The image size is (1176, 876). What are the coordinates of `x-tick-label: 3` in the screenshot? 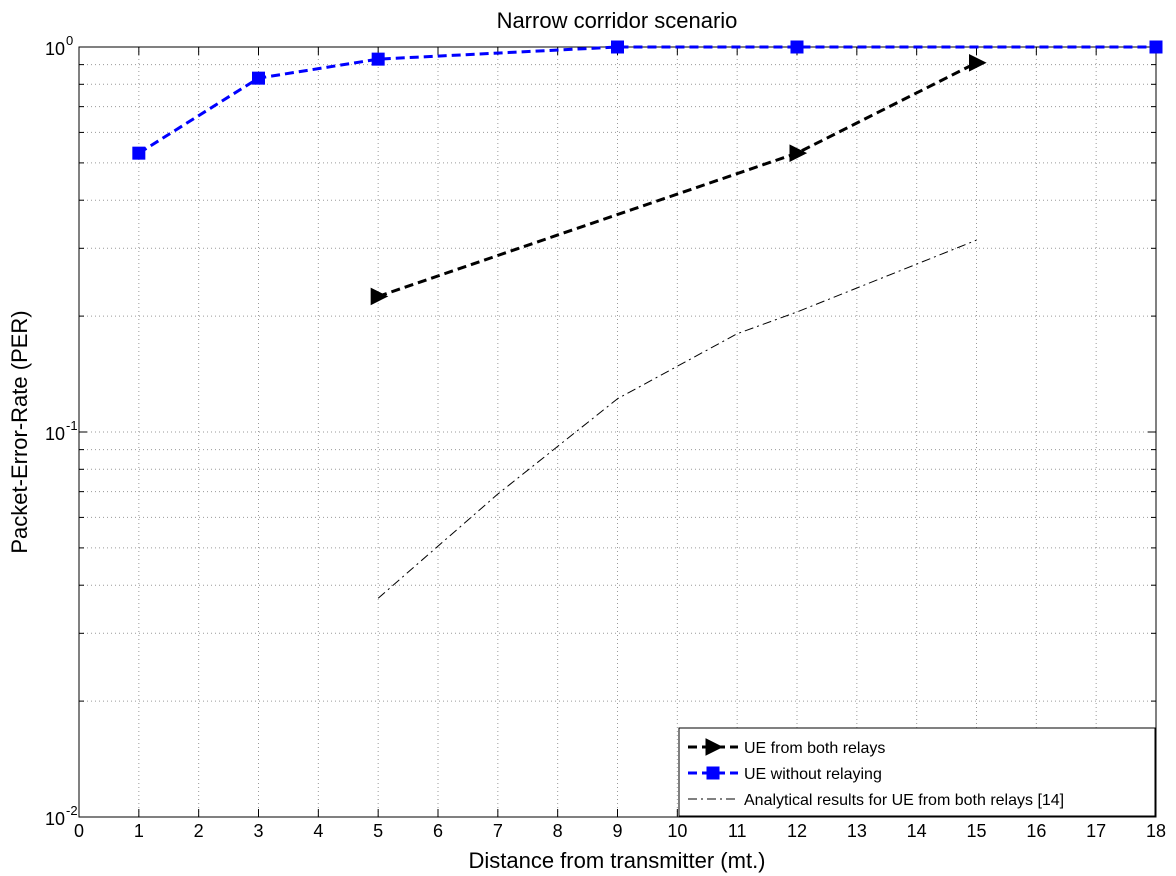 It's located at (258, 831).